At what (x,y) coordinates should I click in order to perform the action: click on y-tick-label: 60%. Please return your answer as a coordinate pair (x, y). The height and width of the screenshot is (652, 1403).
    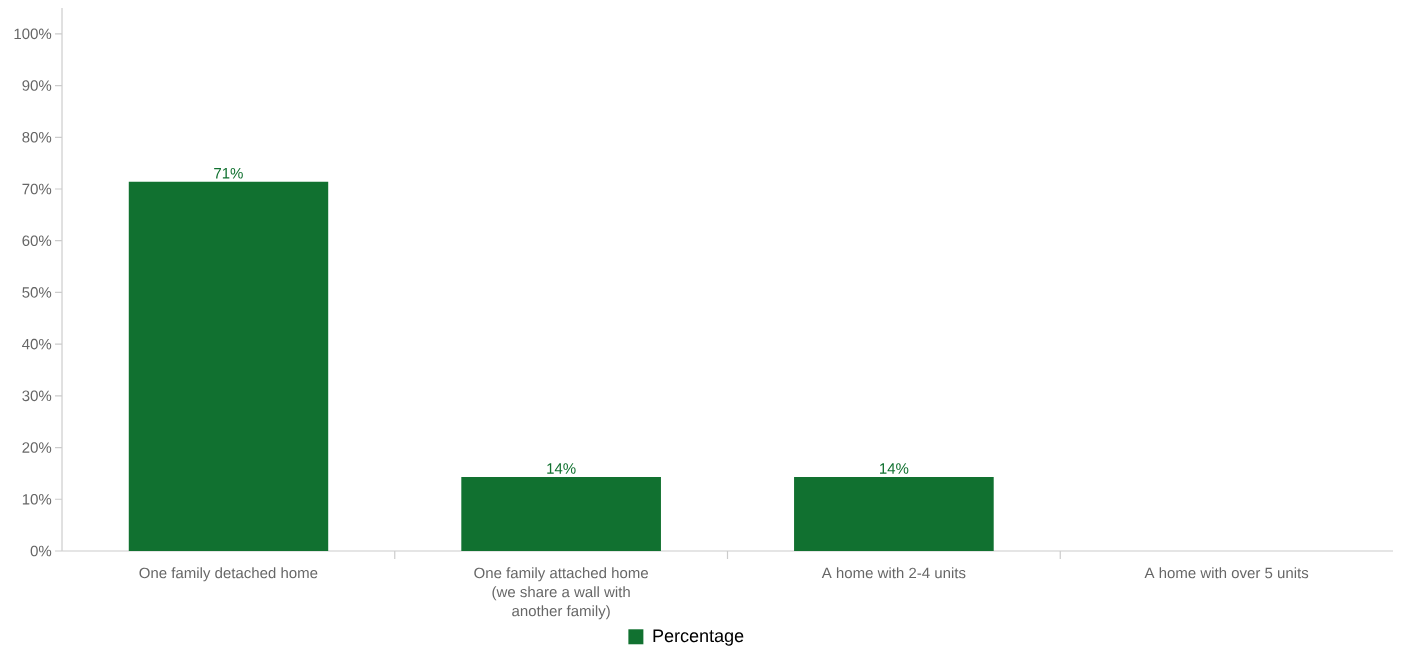
    Looking at the image, I should click on (37, 241).